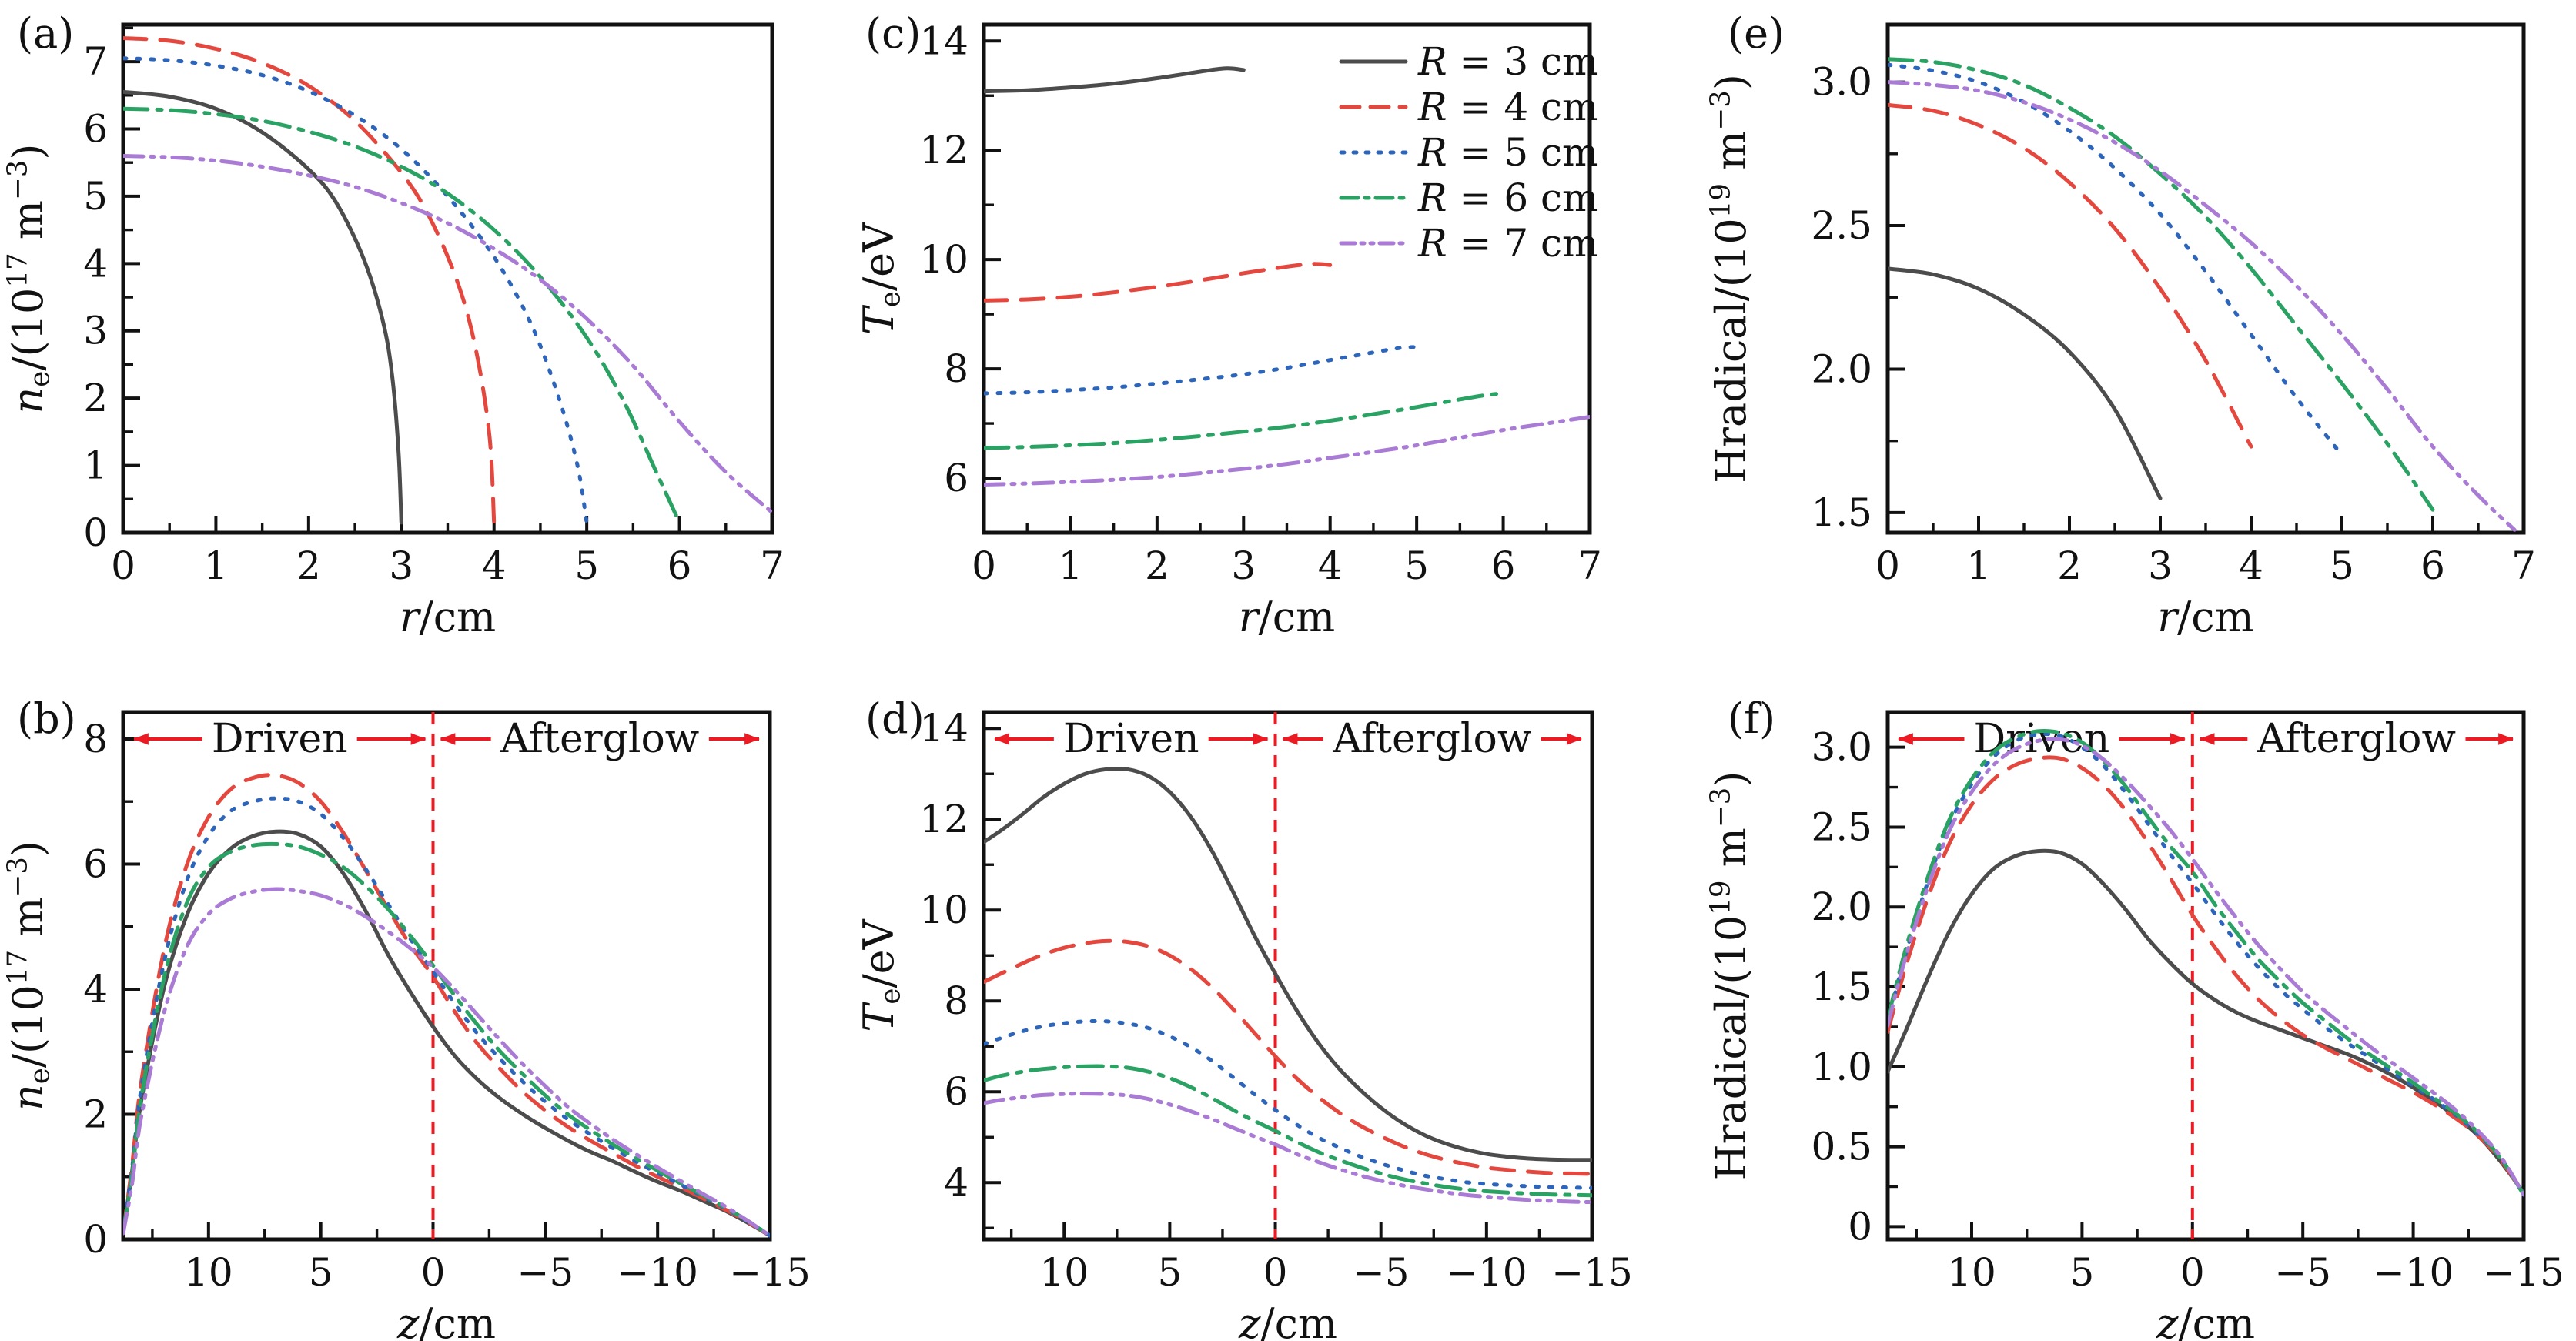 This screenshot has height=1341, width=2576. What do you see at coordinates (2205, 617) in the screenshot?
I see `x-axis-label-e: r/cm` at bounding box center [2205, 617].